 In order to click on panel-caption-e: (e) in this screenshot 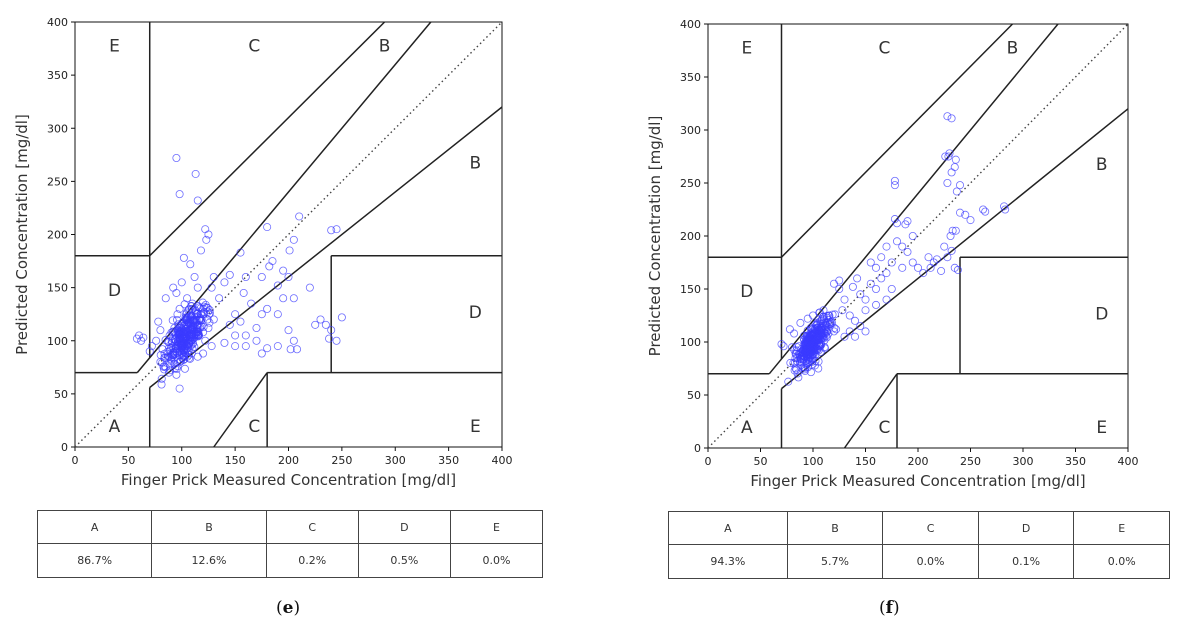, I will do `click(288, 608)`.